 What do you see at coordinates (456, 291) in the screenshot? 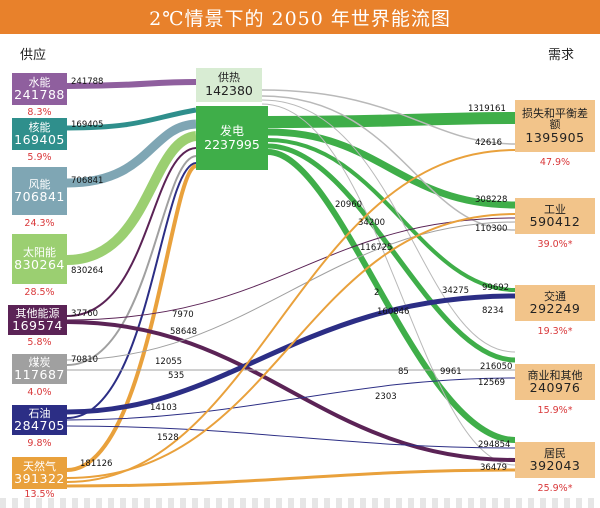
I see `flow-label: 34275` at bounding box center [456, 291].